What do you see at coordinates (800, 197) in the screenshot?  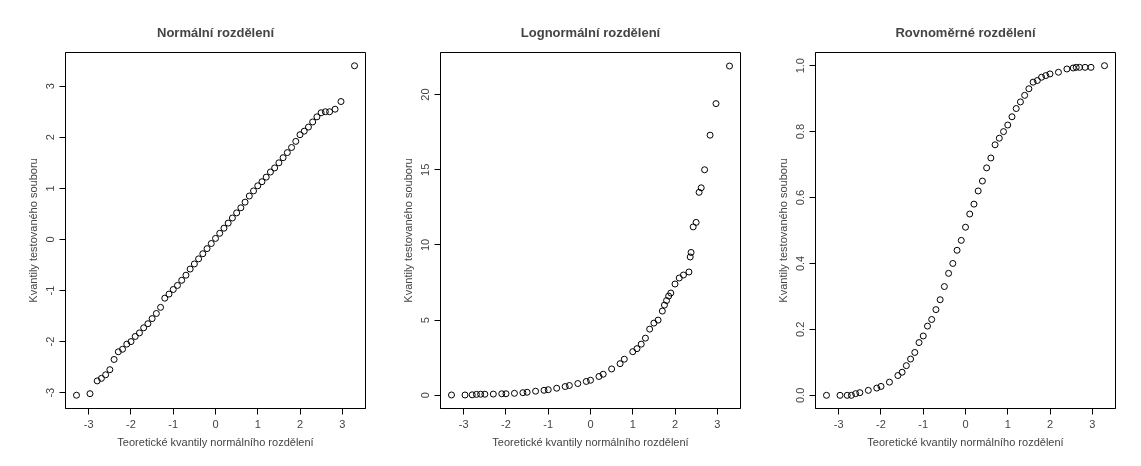 I see `y-tick-label: 0.6` at bounding box center [800, 197].